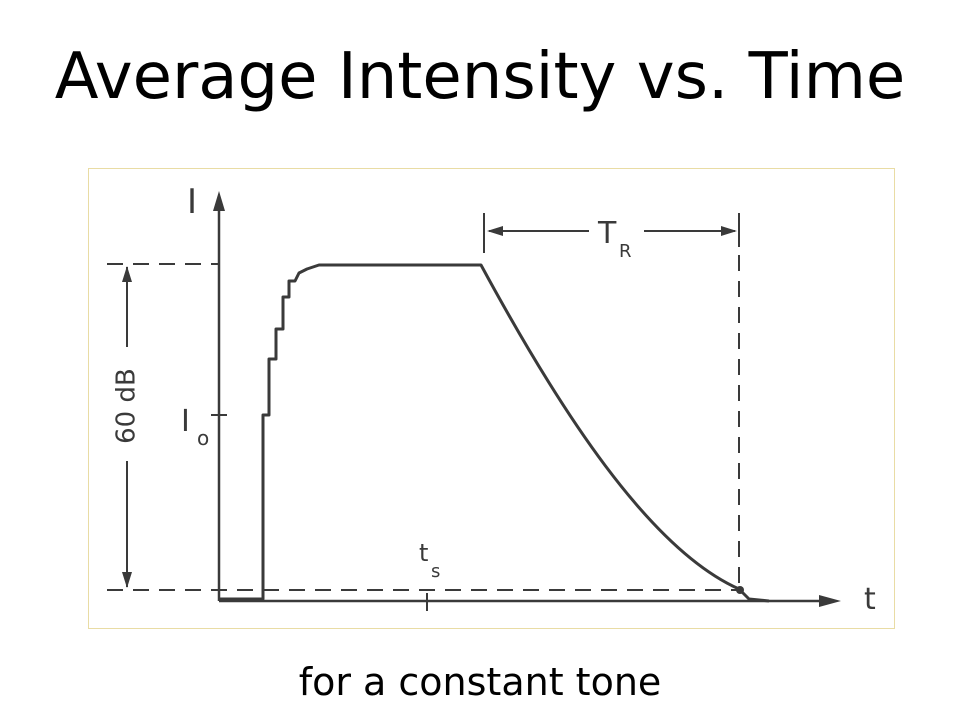  Describe the element at coordinates (729, 231) in the screenshot. I see `reverb-dimension-right-arrow` at that location.